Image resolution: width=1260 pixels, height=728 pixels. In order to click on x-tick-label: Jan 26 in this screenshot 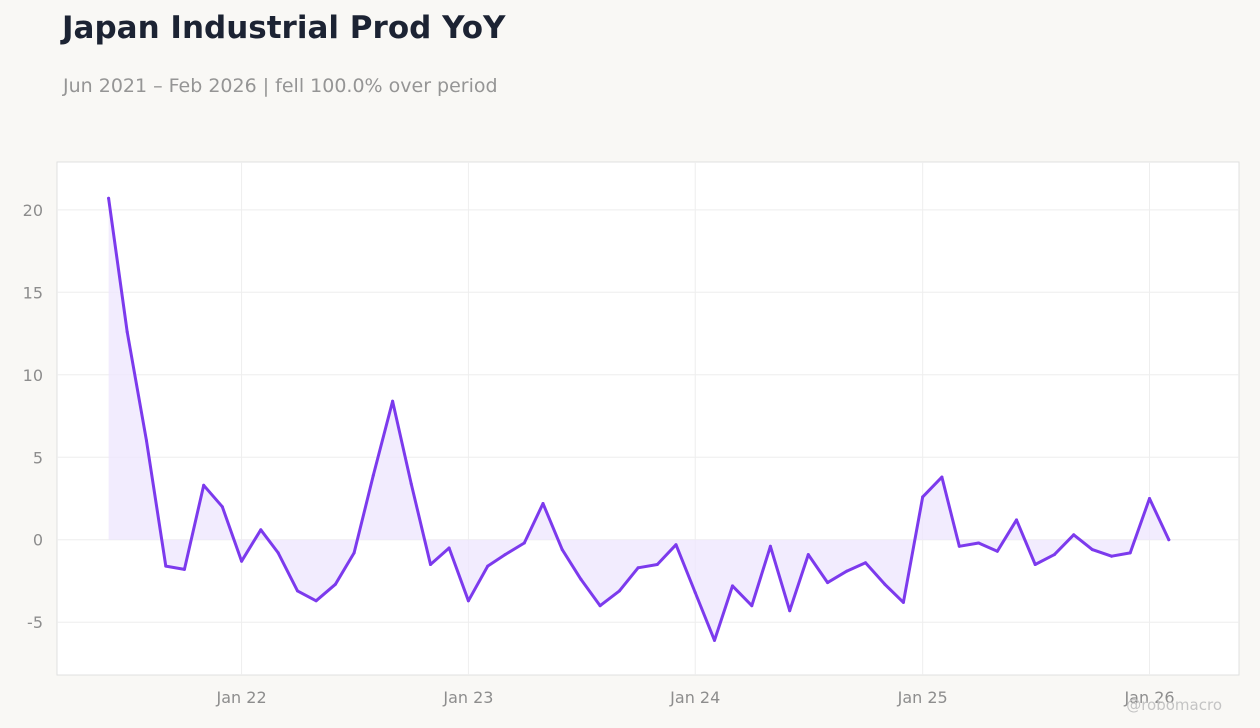, I will do `click(1148, 697)`.